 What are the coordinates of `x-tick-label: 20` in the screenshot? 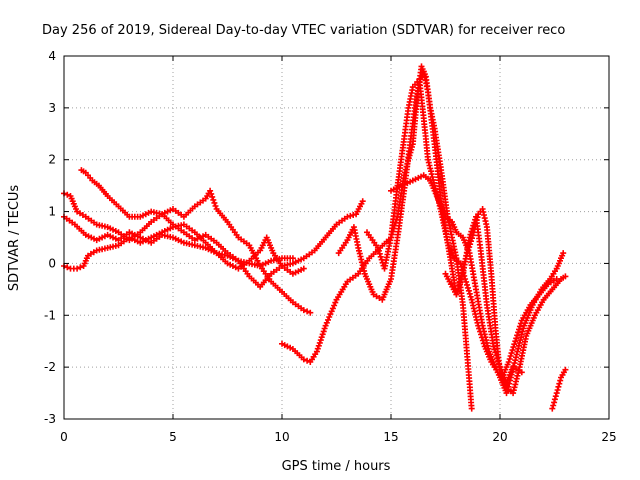 It's located at (499, 437).